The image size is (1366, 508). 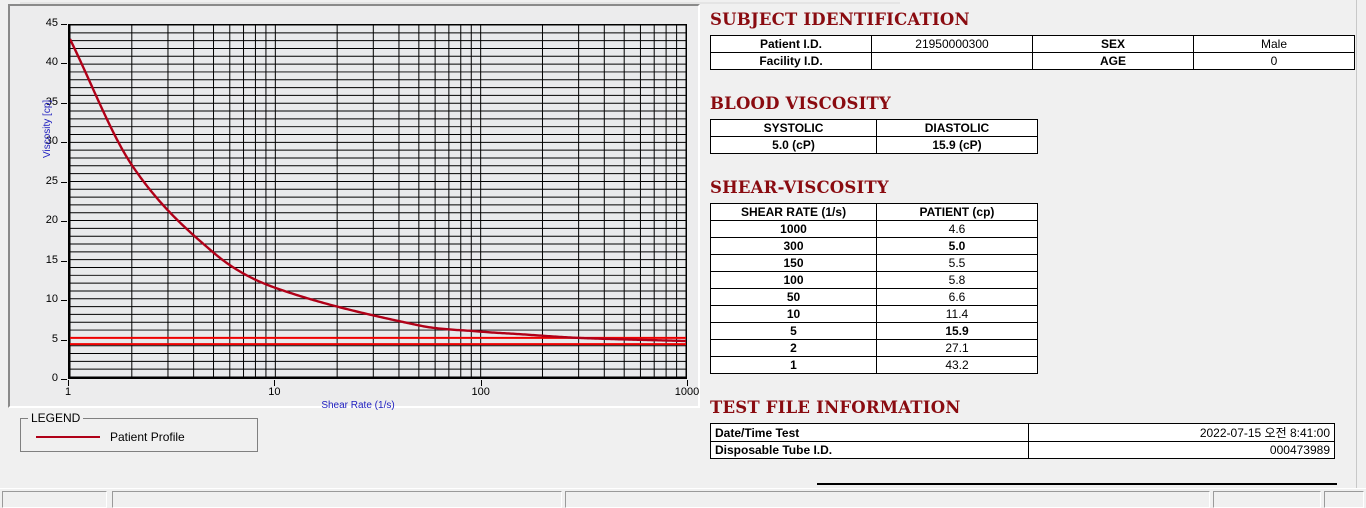 I want to click on diastolic-value: 15.9 (cP), so click(x=957, y=145).